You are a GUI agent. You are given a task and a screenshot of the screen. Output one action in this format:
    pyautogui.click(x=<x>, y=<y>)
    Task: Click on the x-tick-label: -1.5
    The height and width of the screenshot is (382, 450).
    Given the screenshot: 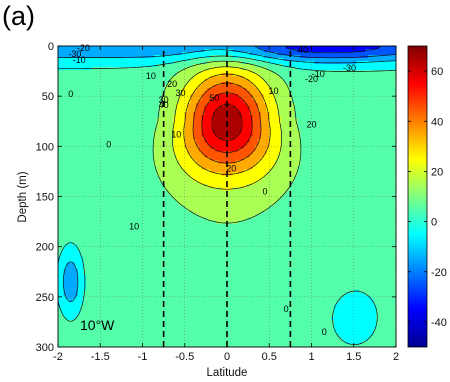 What is the action you would take?
    pyautogui.click(x=100, y=357)
    